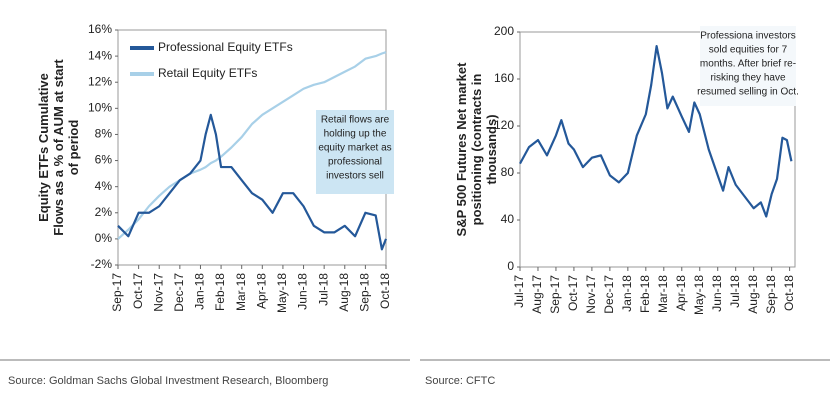 This screenshot has height=400, width=830. Describe the element at coordinates (504, 78) in the screenshot. I see `y-tick-label: 160` at that location.